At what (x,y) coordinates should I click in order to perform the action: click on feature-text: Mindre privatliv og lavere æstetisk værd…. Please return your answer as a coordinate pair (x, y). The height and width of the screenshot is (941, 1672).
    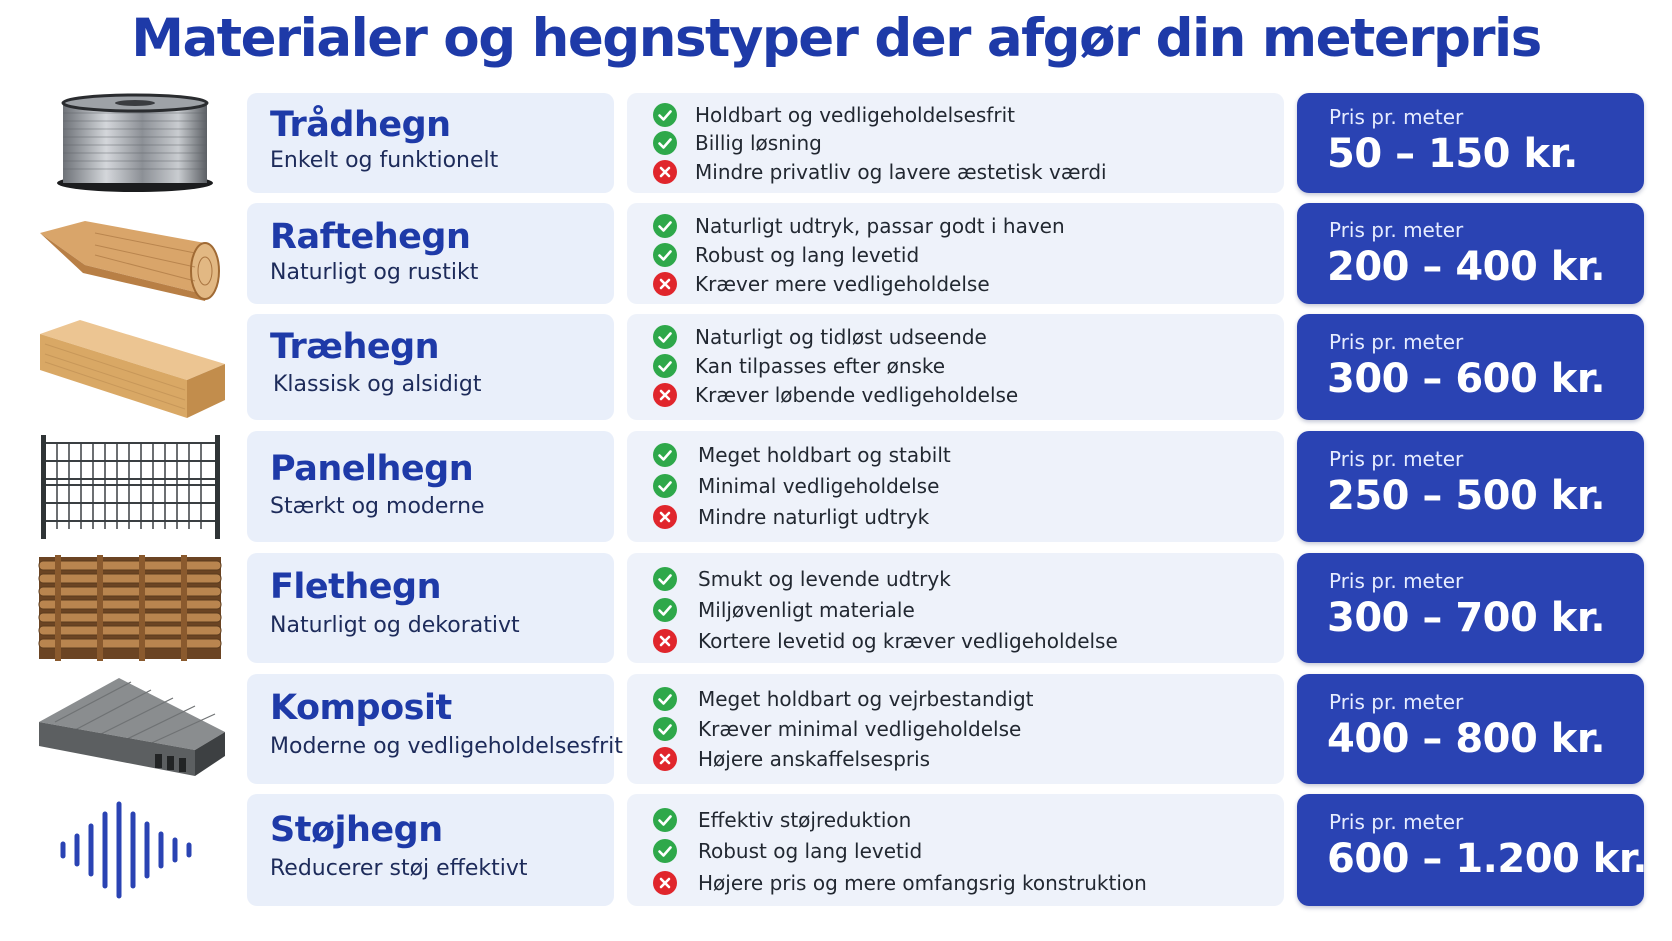
    Looking at the image, I should click on (901, 172).